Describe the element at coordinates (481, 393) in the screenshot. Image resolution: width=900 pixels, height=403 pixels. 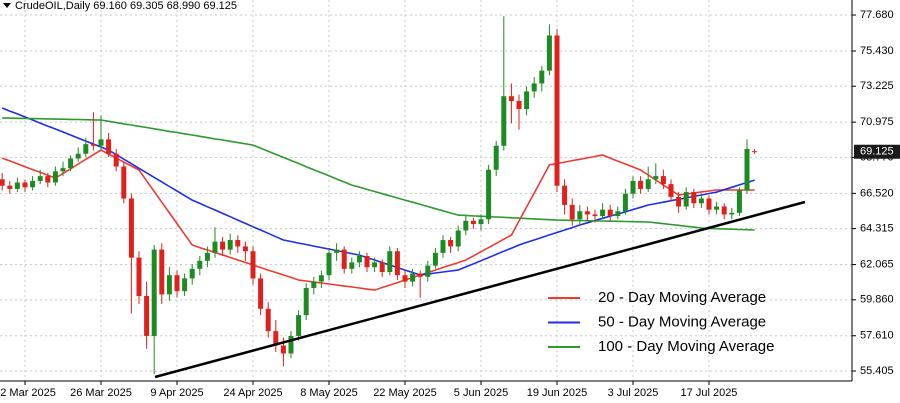
I see `x-tick-label: 5 Jun 2025` at that location.